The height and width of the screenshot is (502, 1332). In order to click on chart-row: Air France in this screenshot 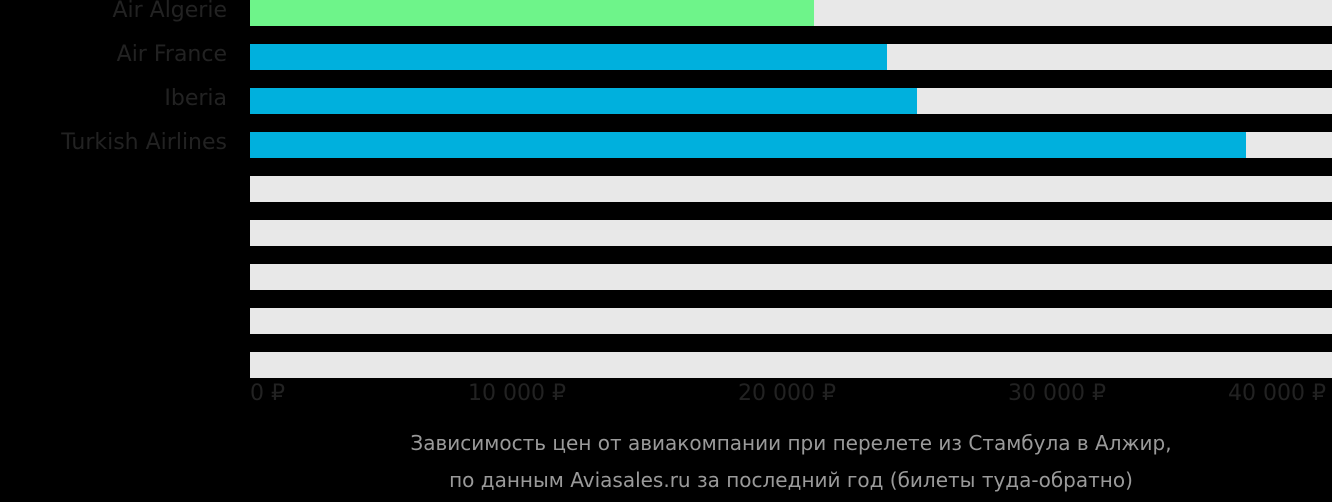, I will do `click(666, 56)`.